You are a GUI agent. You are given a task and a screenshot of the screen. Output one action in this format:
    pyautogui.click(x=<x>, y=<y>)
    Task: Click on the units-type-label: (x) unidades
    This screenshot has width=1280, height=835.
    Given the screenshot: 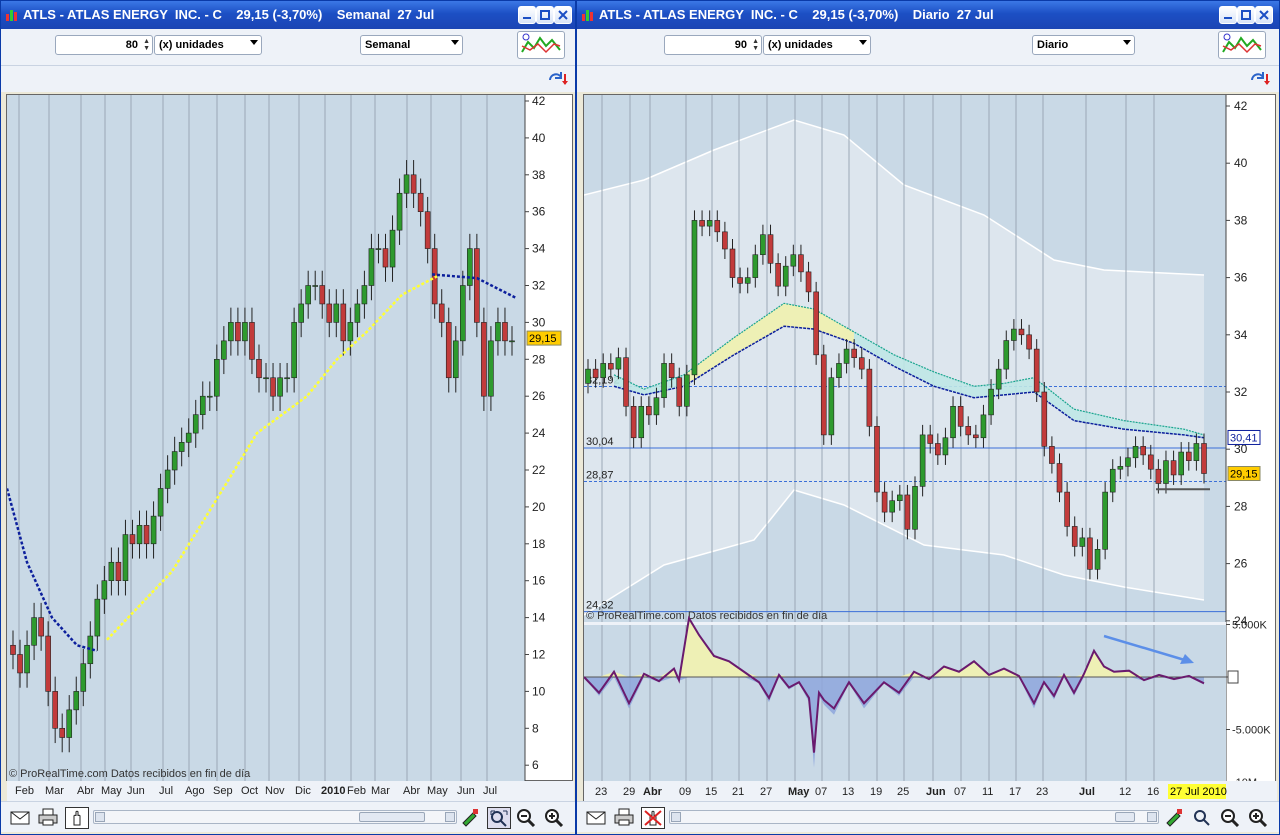 What is the action you would take?
    pyautogui.click(x=800, y=45)
    